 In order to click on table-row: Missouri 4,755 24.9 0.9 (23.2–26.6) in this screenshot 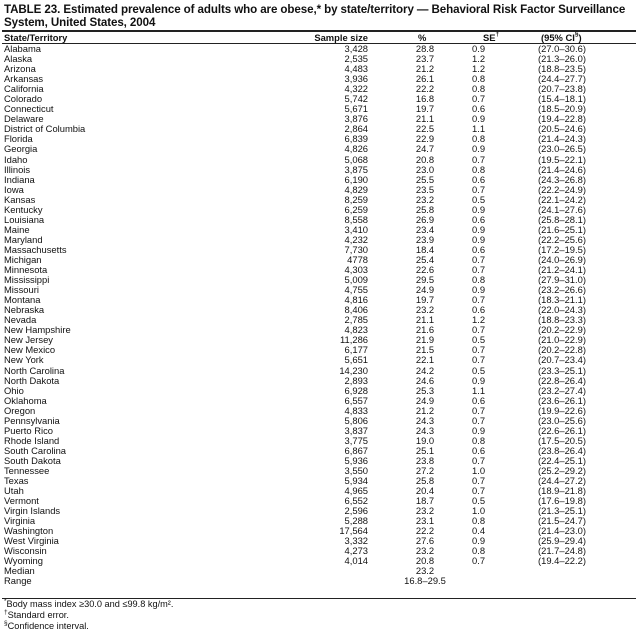, I will do `click(320, 290)`.